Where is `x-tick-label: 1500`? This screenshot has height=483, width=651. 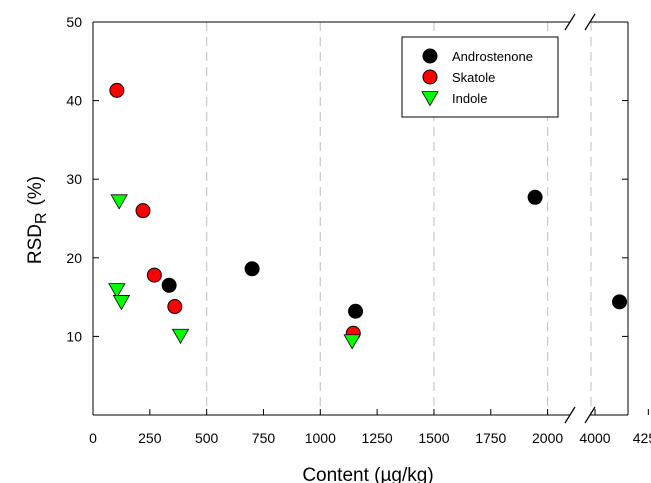 x-tick-label: 1500 is located at coordinates (433, 438).